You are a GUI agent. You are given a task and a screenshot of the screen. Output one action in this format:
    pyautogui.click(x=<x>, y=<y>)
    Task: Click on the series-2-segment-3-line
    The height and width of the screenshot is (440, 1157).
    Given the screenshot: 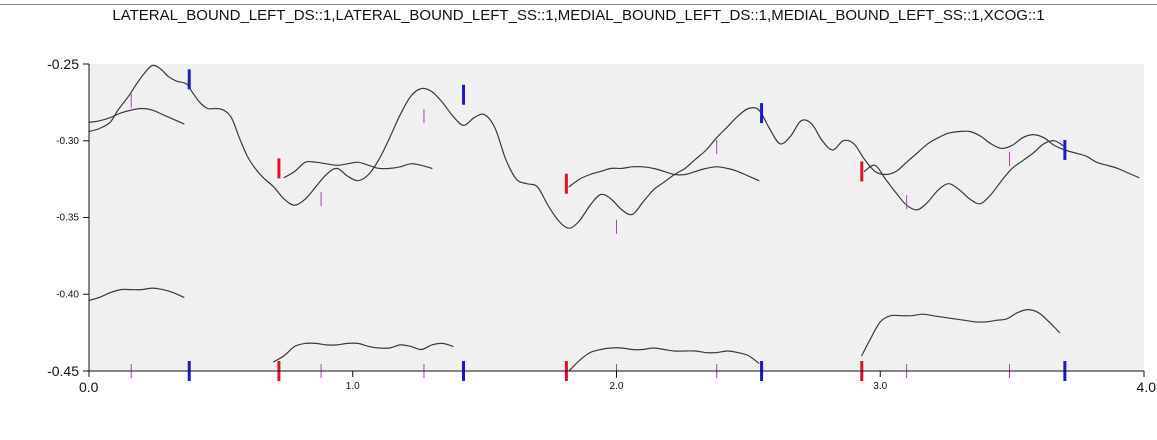 What is the action you would take?
    pyautogui.click(x=664, y=177)
    